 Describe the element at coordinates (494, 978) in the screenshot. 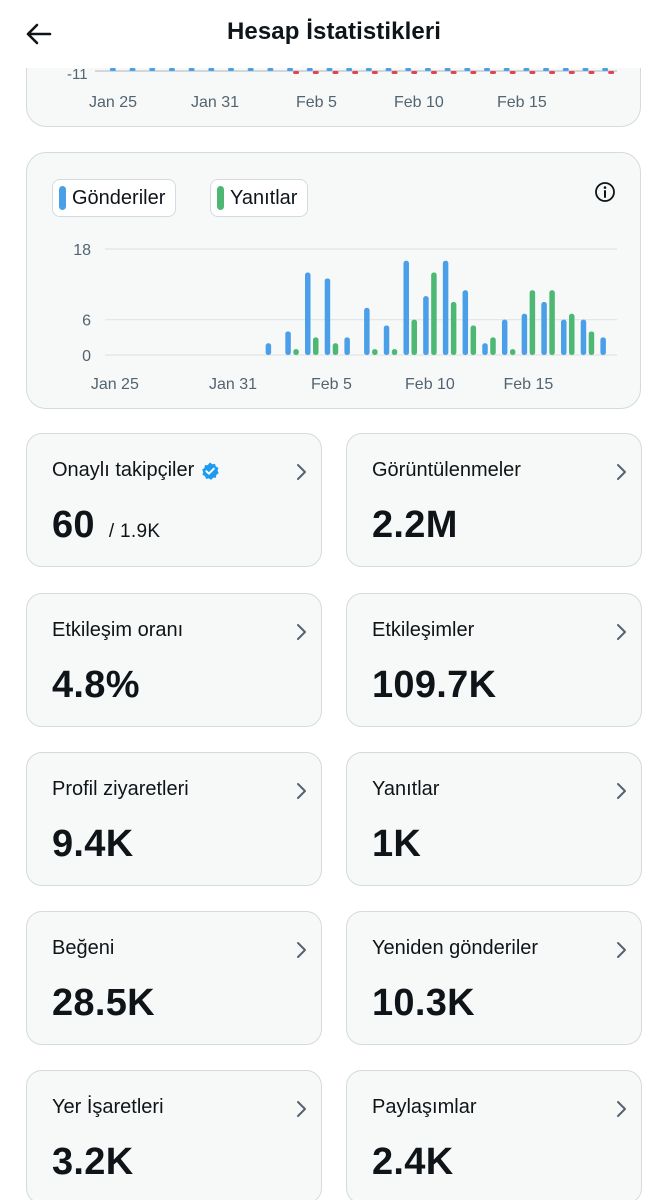

I see `tile-reposts: Yeniden gönderiler 10.3K` at that location.